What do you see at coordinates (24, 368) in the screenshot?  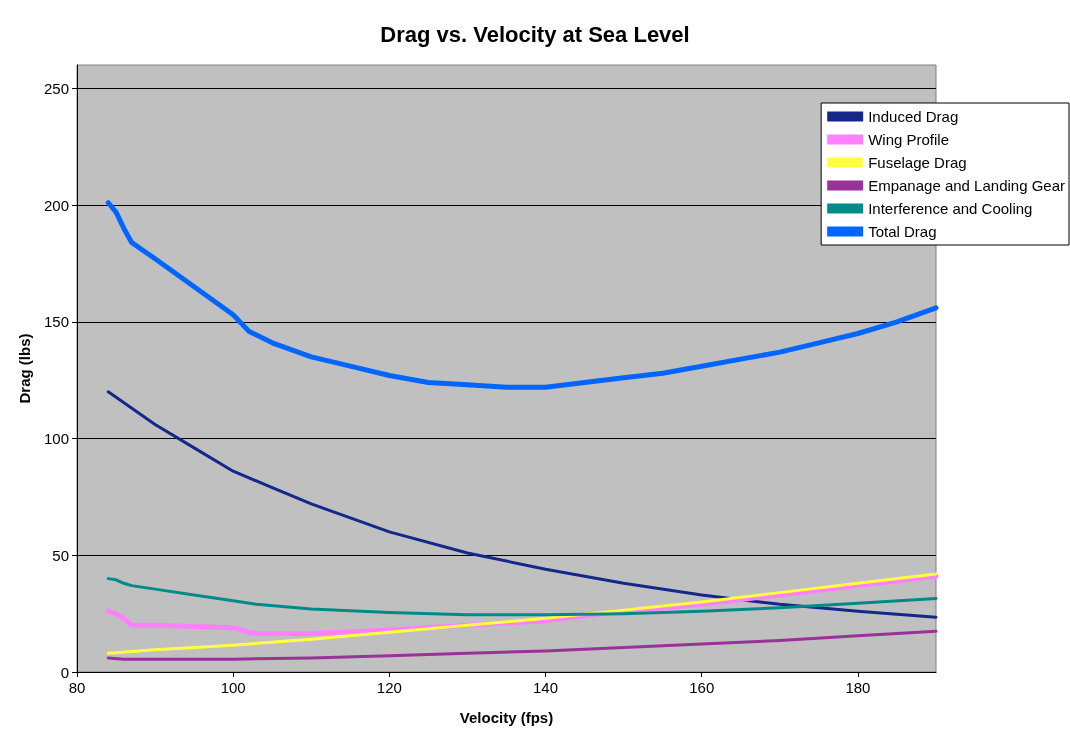 I see `y-axis-title: Drag (lbs)` at bounding box center [24, 368].